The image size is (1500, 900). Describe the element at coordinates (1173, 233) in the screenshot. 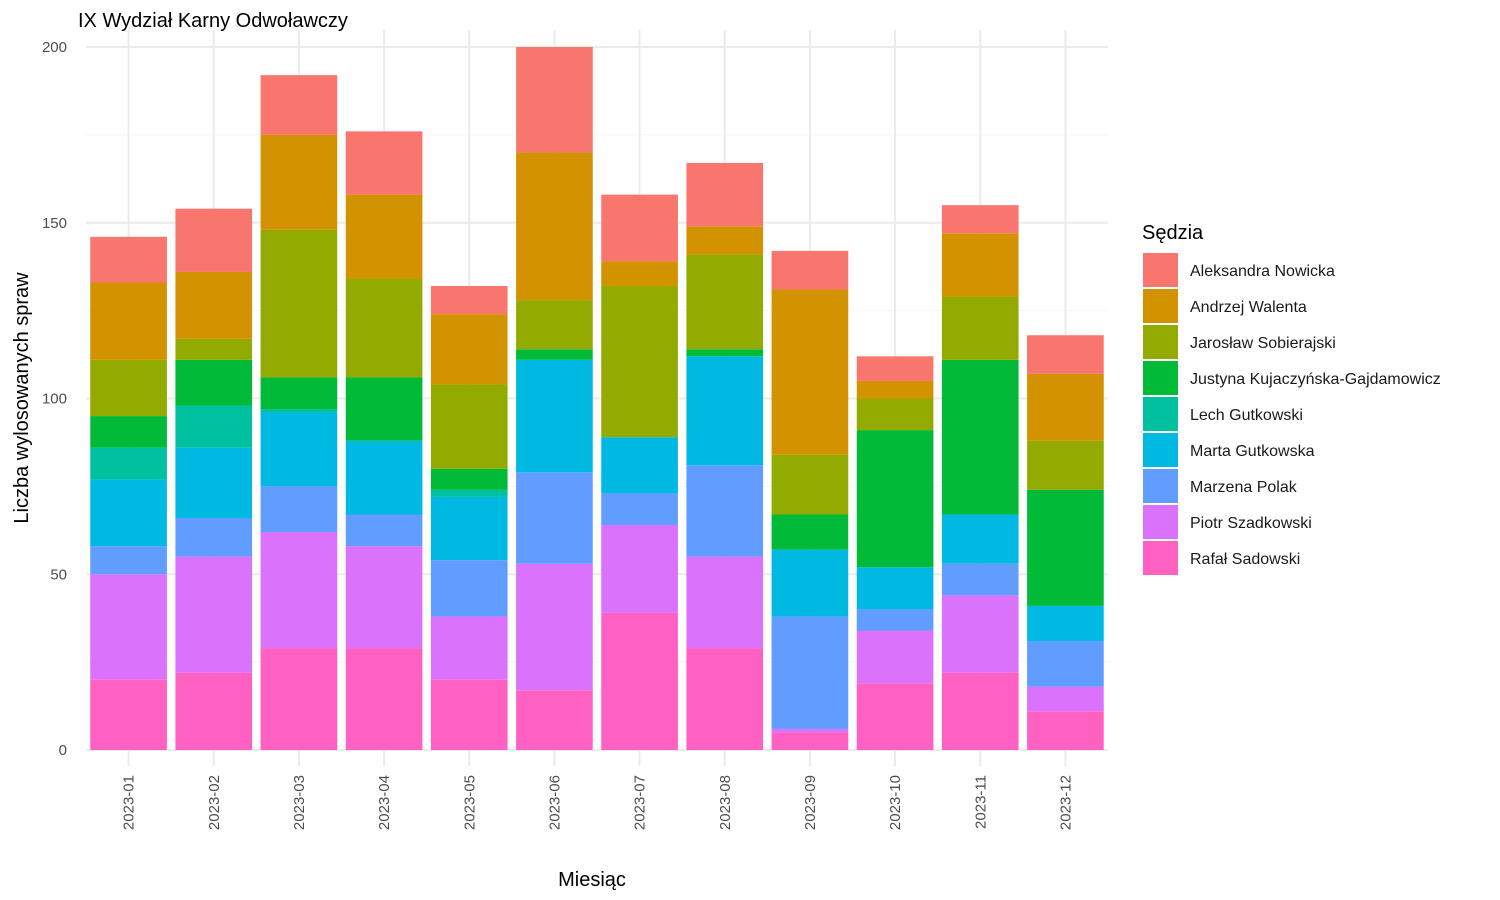

I see `legend-title: Sędzia` at that location.